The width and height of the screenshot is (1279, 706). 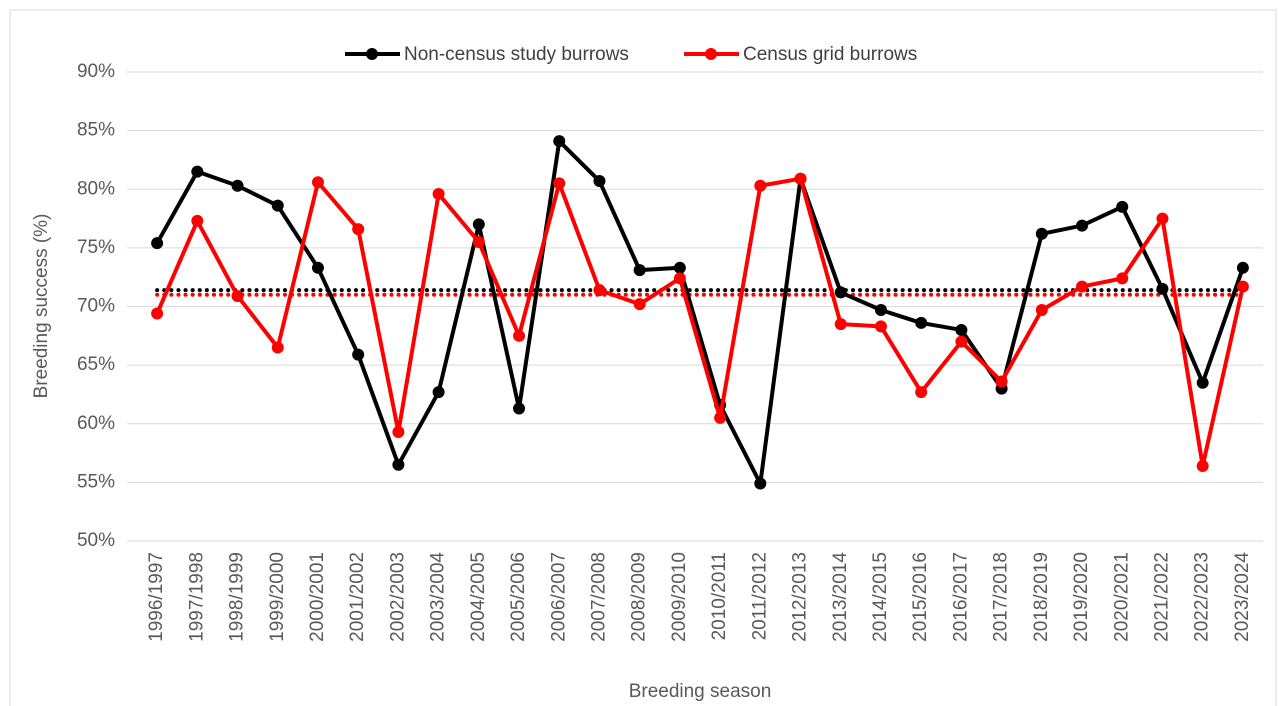 What do you see at coordinates (96, 423) in the screenshot?
I see `y-tick-label: 60%` at bounding box center [96, 423].